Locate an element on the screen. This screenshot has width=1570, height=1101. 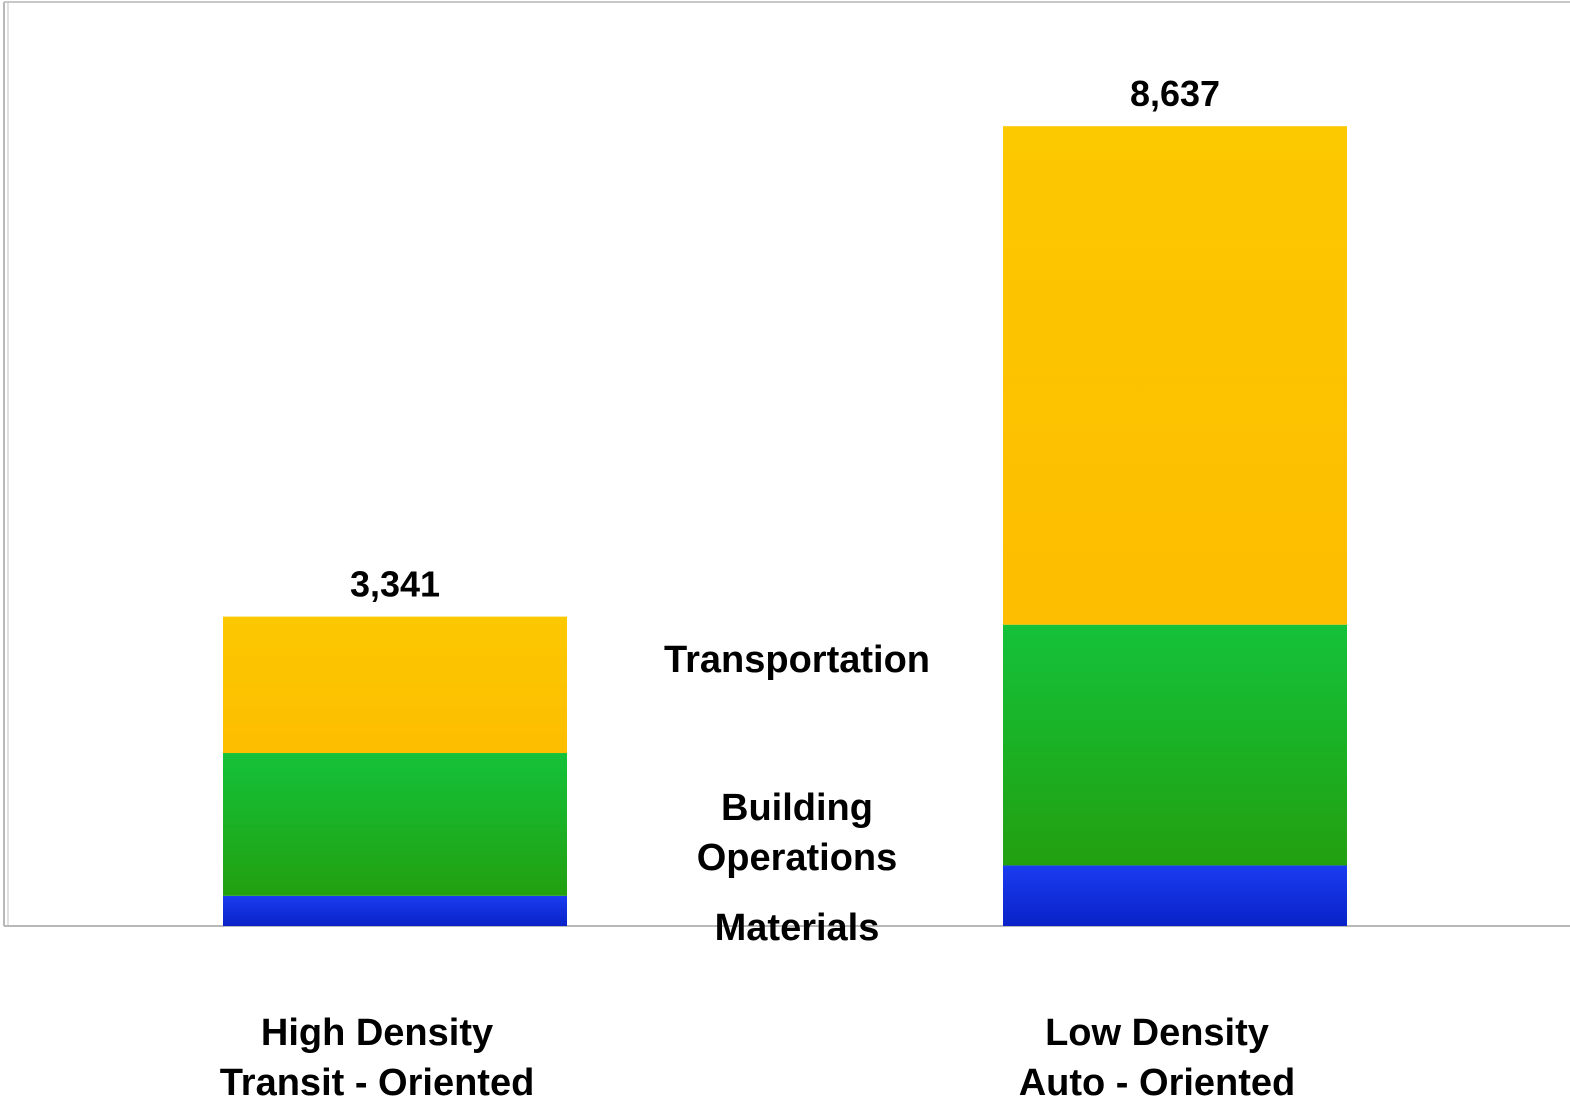
series-label-materials-line-1: Materials is located at coordinates (797, 928).